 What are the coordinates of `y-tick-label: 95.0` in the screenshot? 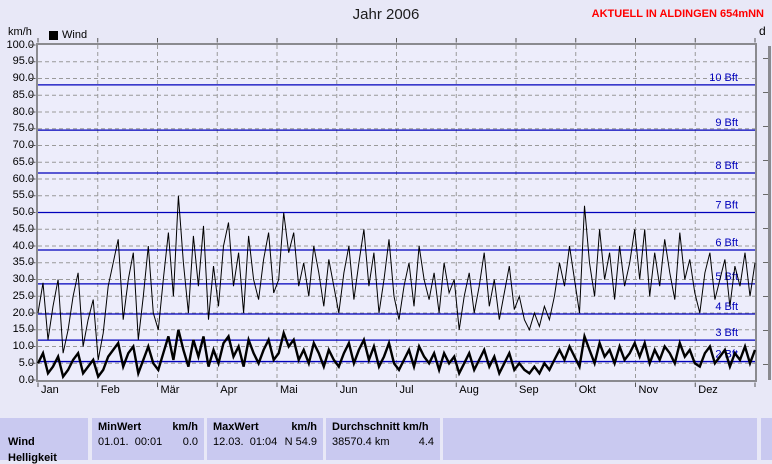 It's located at (23, 61).